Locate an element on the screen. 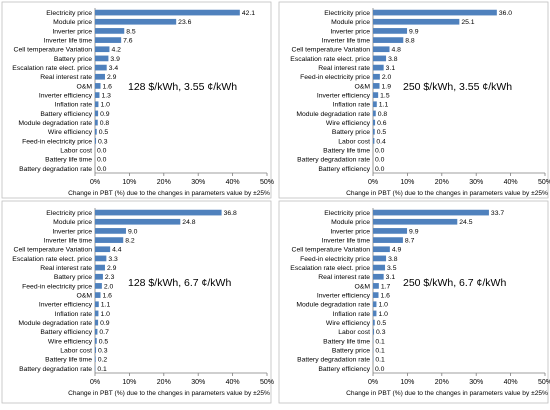 The height and width of the screenshot is (410, 550). category-label: Real interest rate is located at coordinates (66, 77).